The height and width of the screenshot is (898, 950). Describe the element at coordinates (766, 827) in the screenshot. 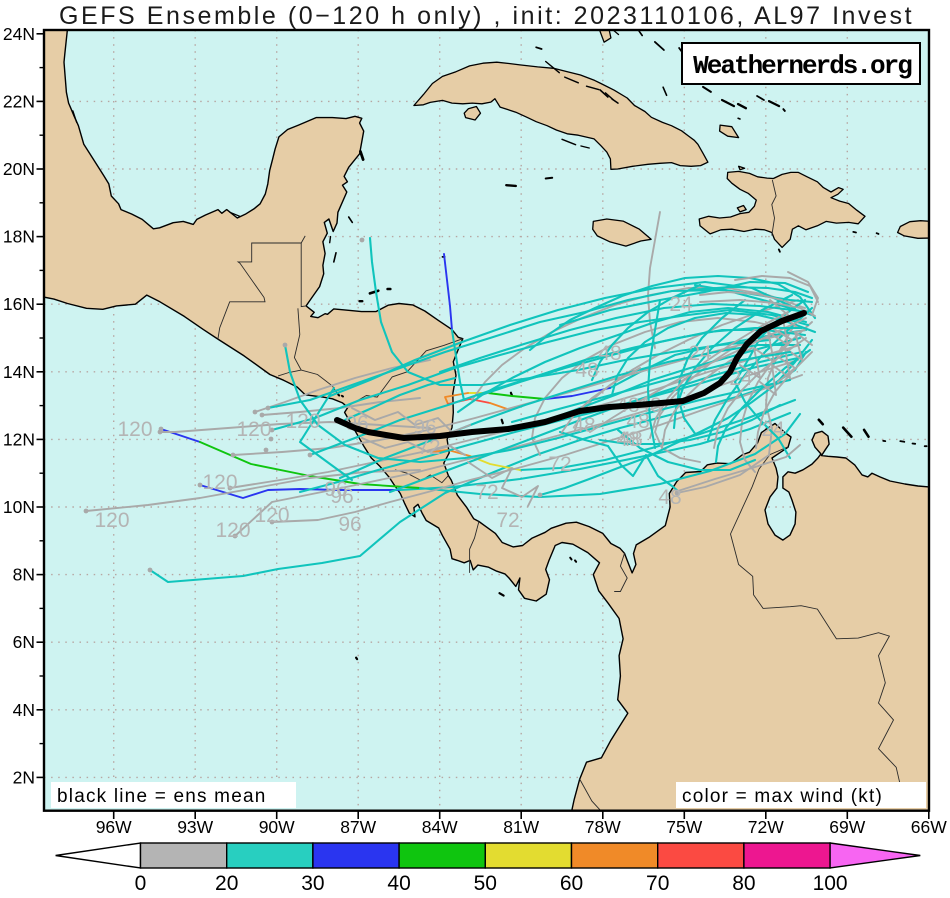

I see `svg-text: 72W` at that location.